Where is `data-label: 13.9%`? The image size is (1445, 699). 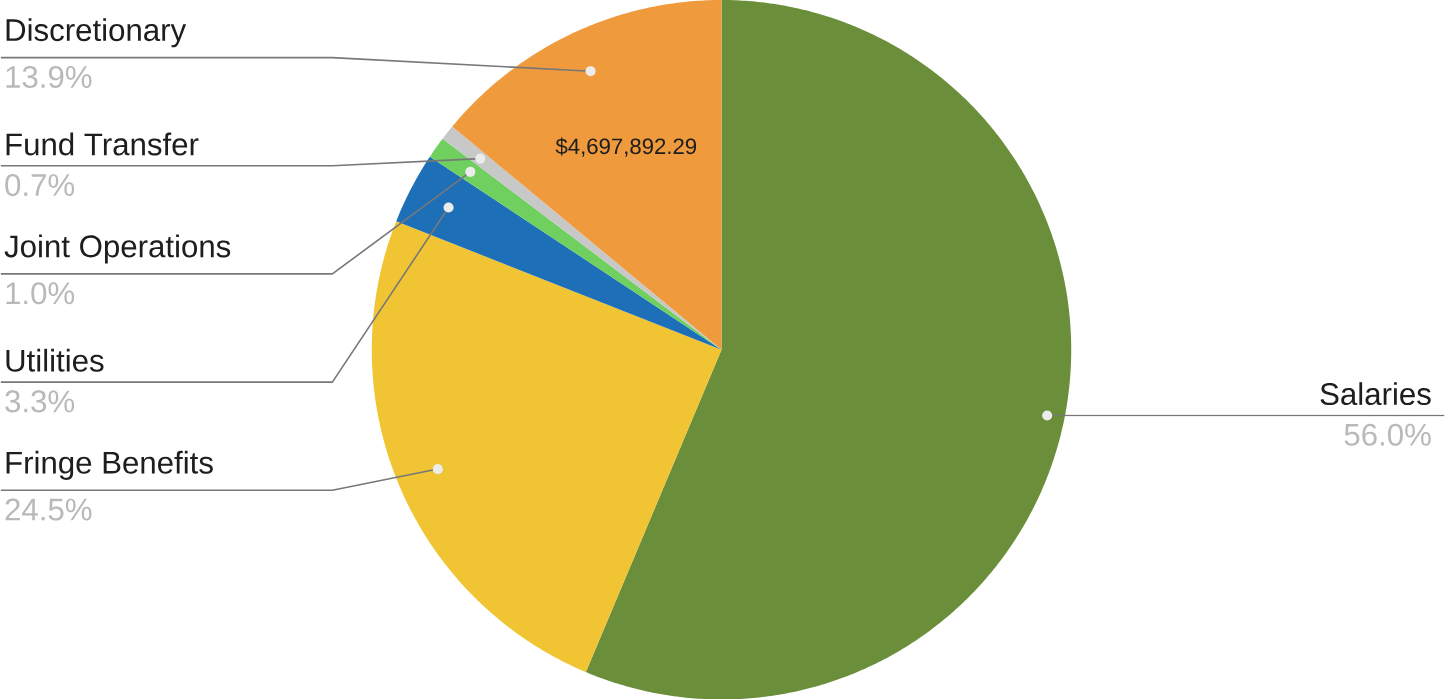 data-label: 13.9% is located at coordinates (49, 76).